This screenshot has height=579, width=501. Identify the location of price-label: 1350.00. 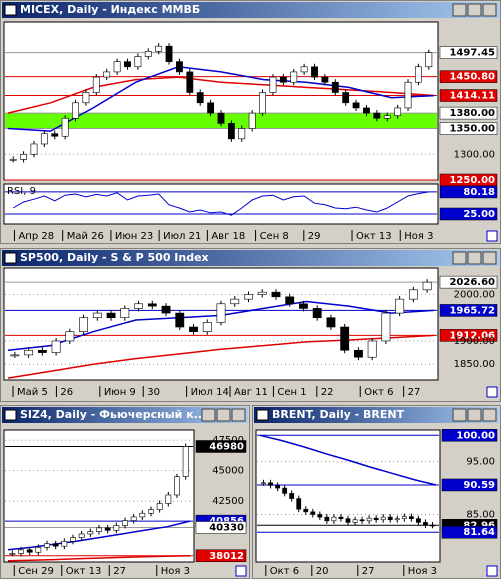
(472, 129).